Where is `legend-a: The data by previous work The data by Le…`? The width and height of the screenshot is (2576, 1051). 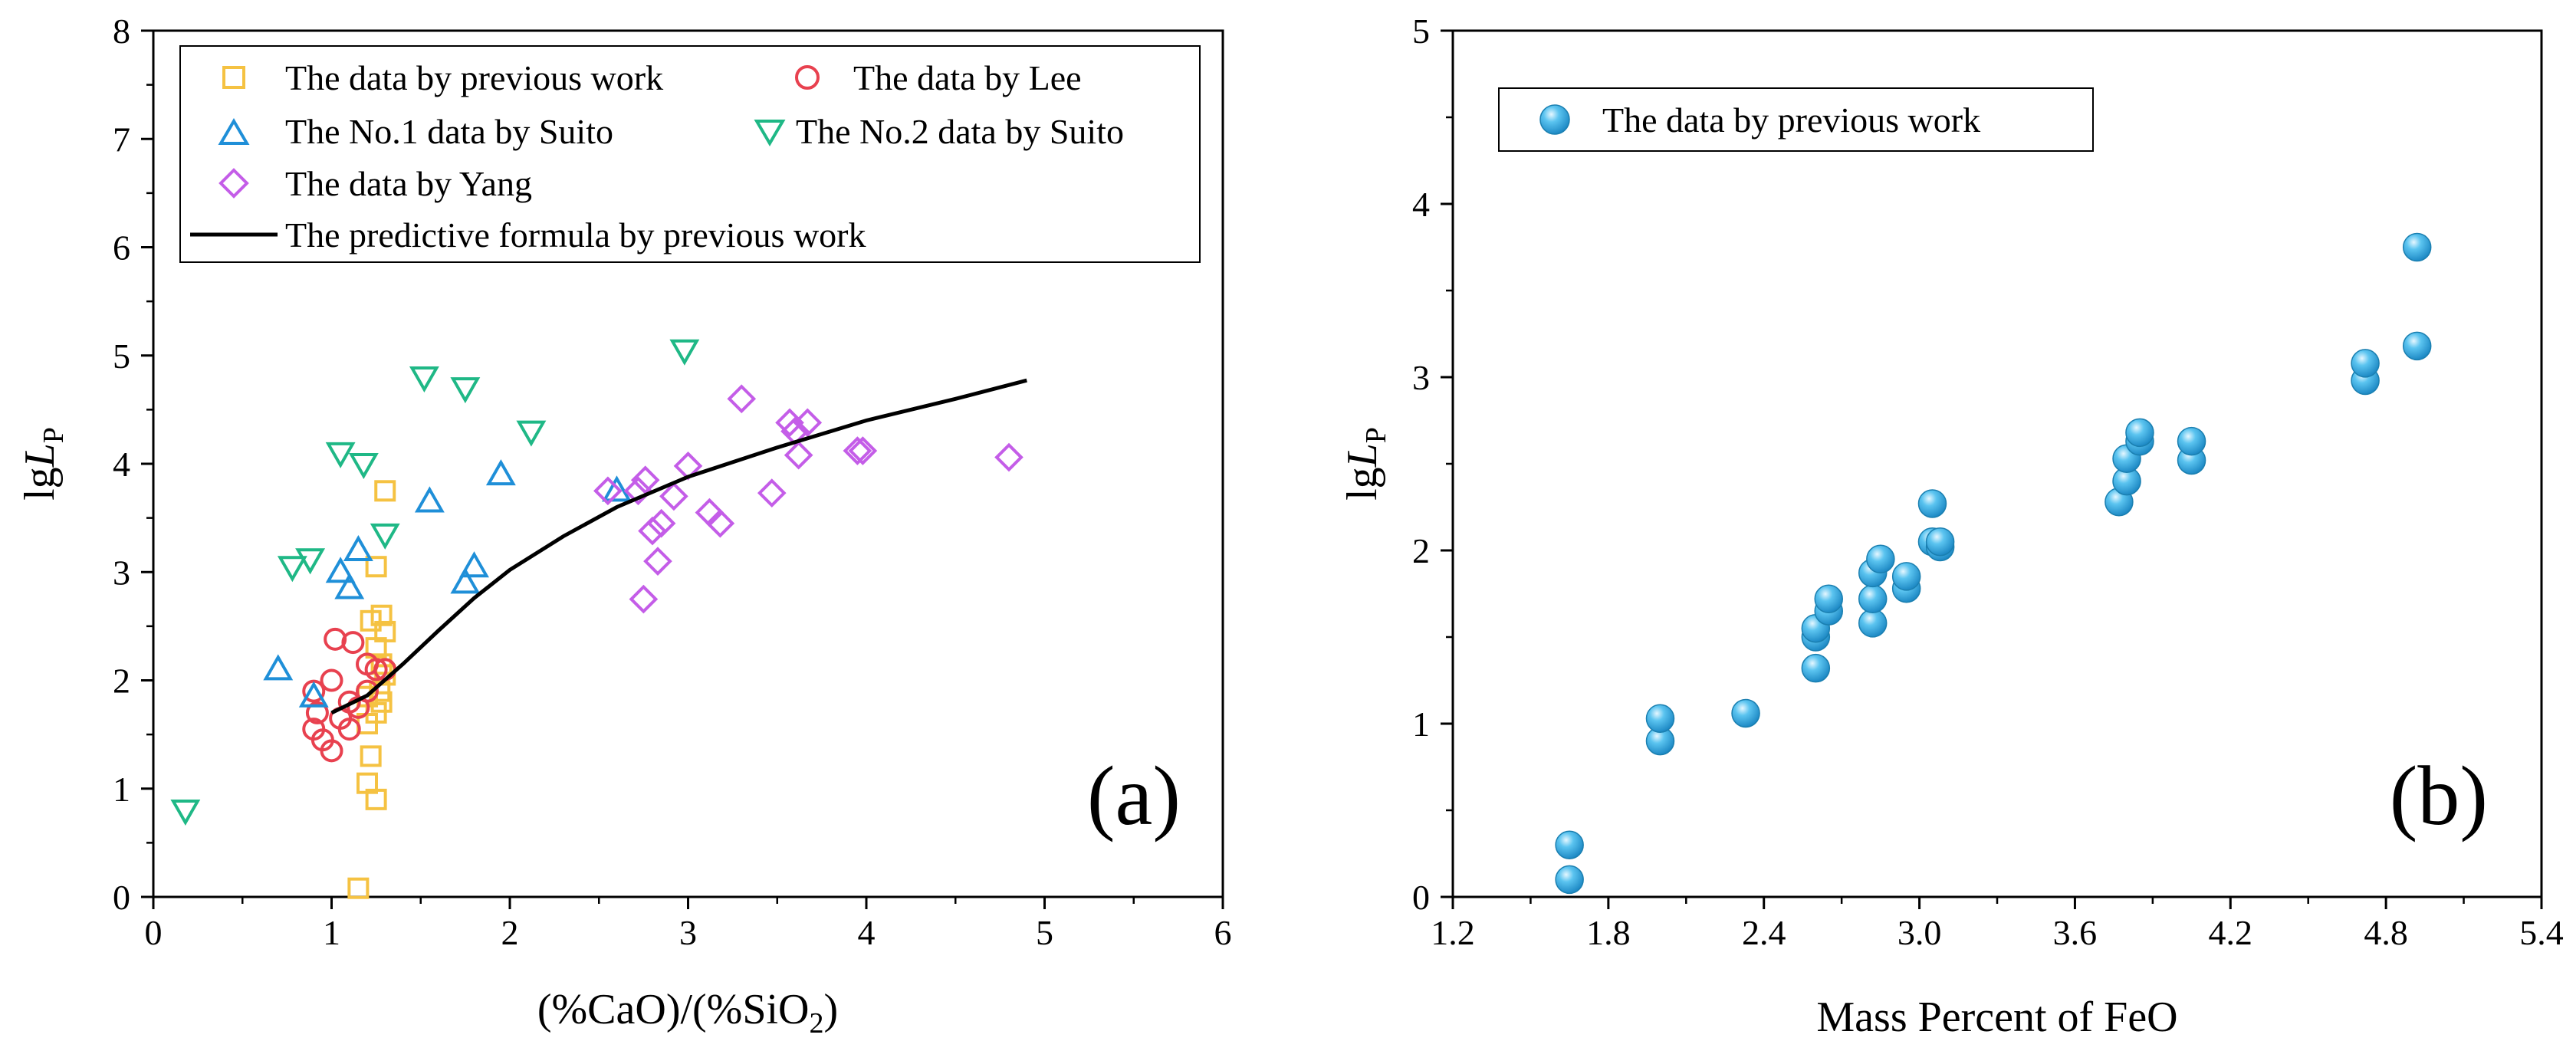 legend-a: The data by previous work The data by Le… is located at coordinates (690, 154).